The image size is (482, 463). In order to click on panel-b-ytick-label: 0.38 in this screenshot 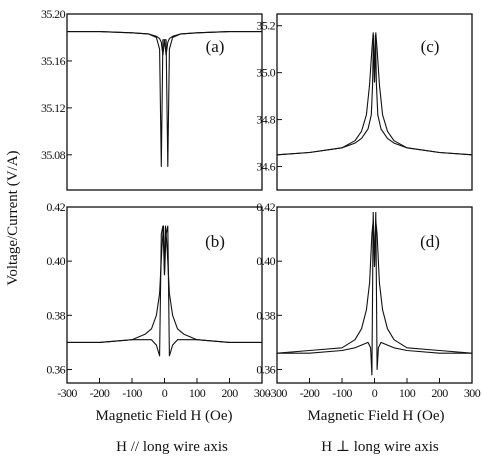, I will do `click(55, 315)`.